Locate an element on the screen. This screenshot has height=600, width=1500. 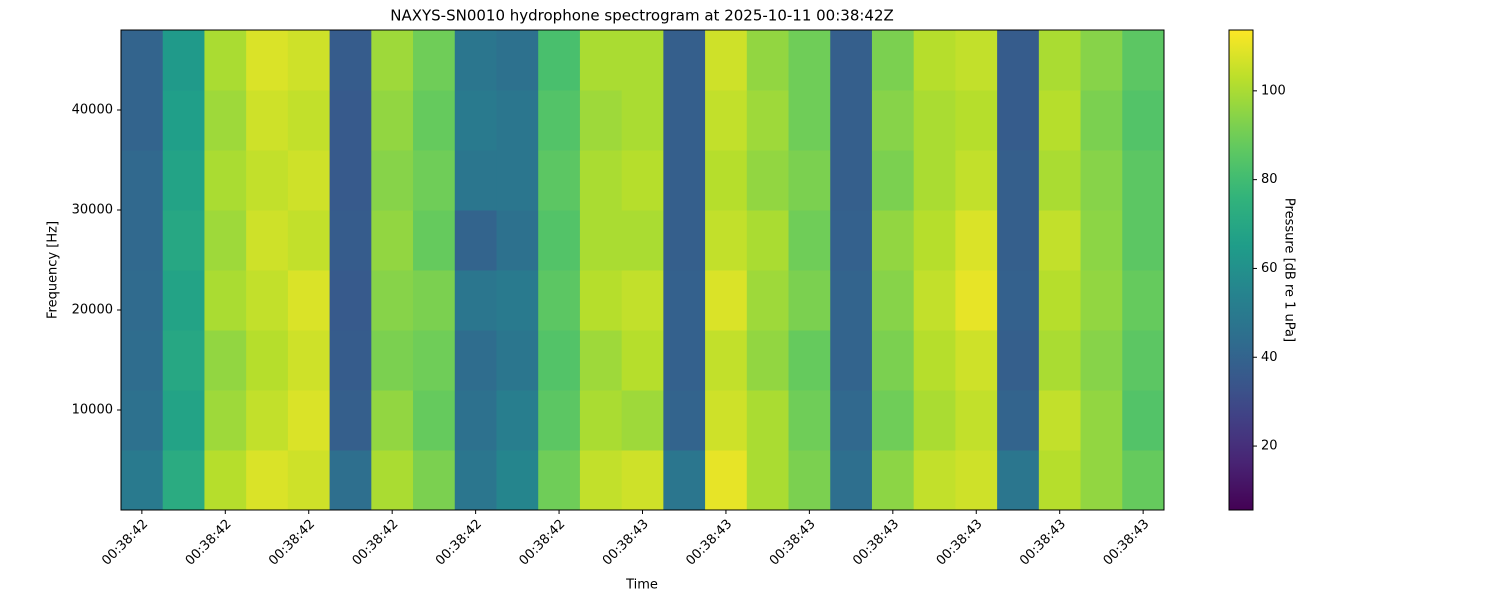
colorbar-tick-label: 100 is located at coordinates (1273, 90).